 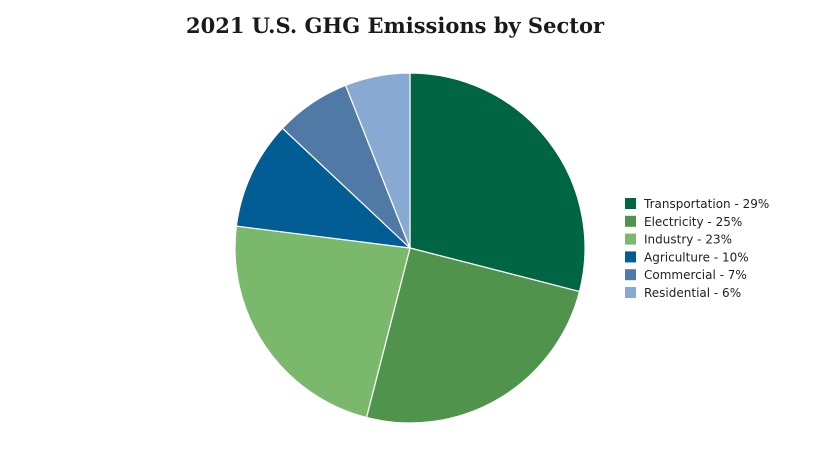 What do you see at coordinates (630, 239) in the screenshot?
I see `legend-swatch-industry` at bounding box center [630, 239].